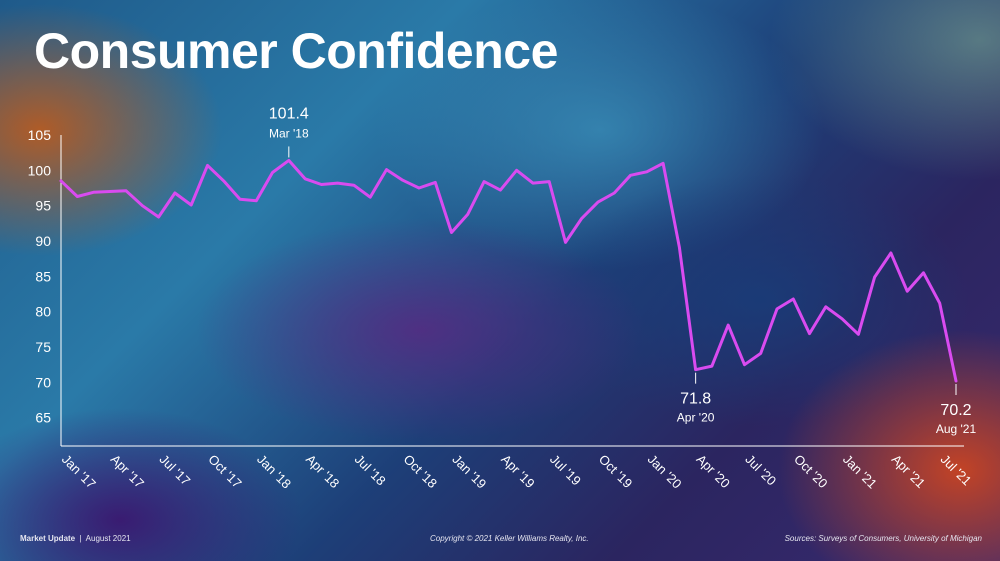 Image resolution: width=1000 pixels, height=561 pixels. Describe the element at coordinates (43, 347) in the screenshot. I see `y-tick-label: 75` at that location.